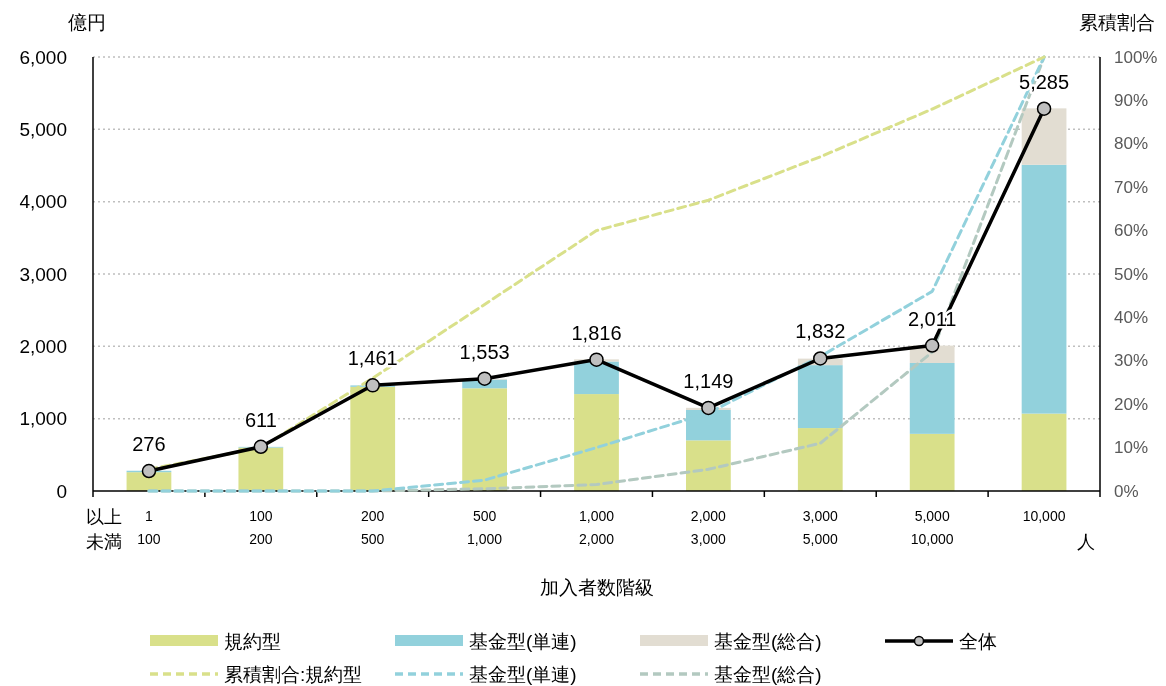  Describe the element at coordinates (104, 517) in the screenshot. I see `text: 以上` at that location.